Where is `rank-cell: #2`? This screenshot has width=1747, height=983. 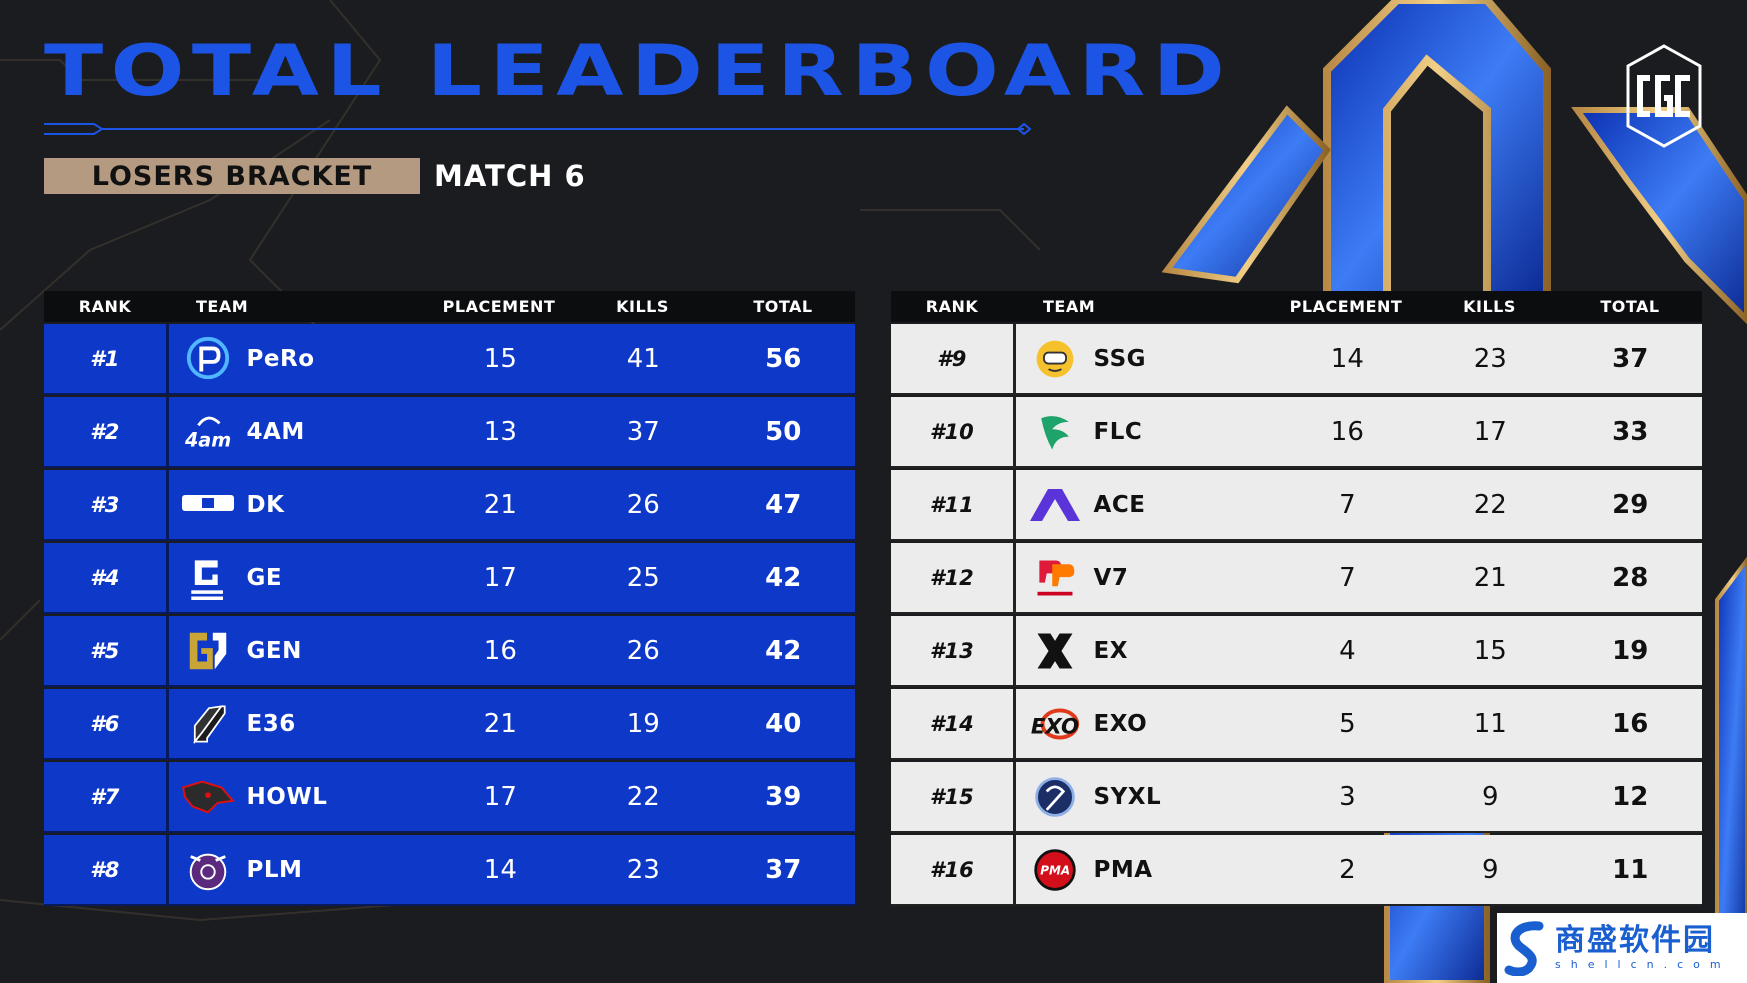
rank-cell: #2 is located at coordinates (106, 431).